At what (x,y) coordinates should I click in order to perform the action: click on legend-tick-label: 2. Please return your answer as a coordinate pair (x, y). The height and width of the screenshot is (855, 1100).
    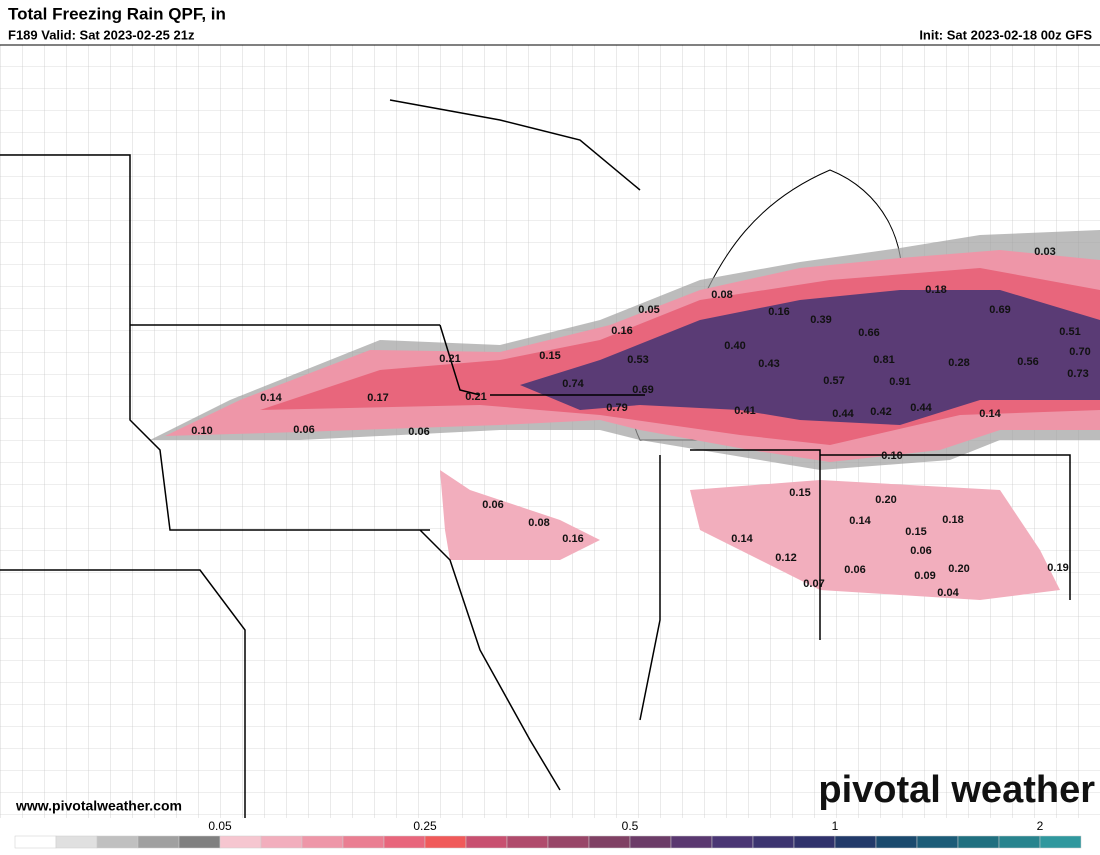
    Looking at the image, I should click on (1040, 826).